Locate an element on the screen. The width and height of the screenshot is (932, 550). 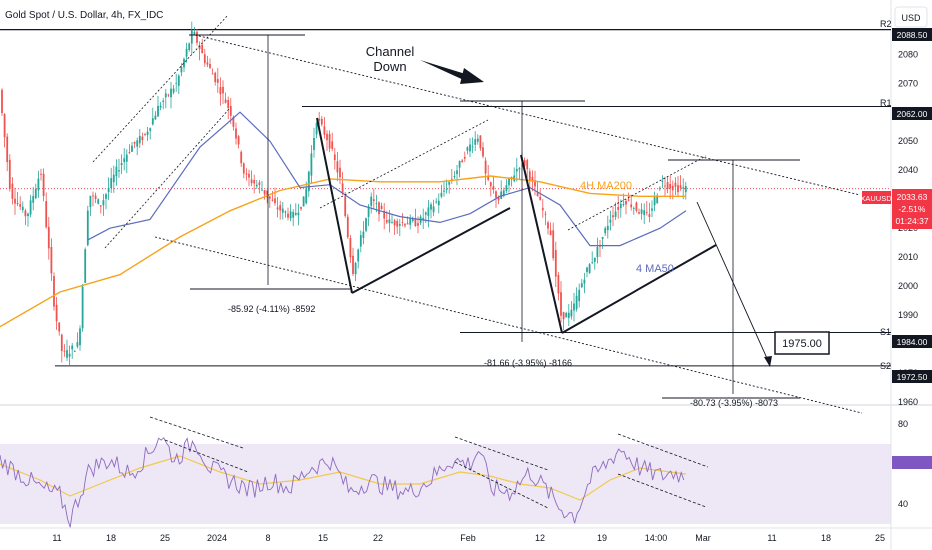
rise-channel-upper is located at coordinates (160, 88).